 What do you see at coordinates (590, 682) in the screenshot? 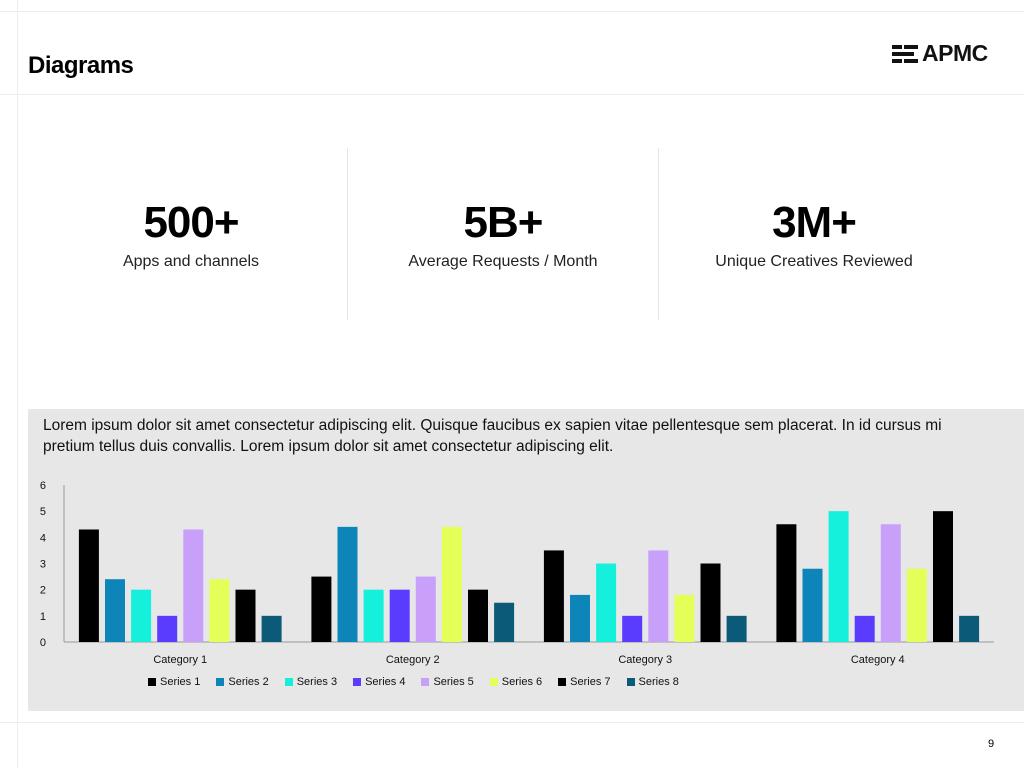
I see `legend-label: Series 7` at bounding box center [590, 682].